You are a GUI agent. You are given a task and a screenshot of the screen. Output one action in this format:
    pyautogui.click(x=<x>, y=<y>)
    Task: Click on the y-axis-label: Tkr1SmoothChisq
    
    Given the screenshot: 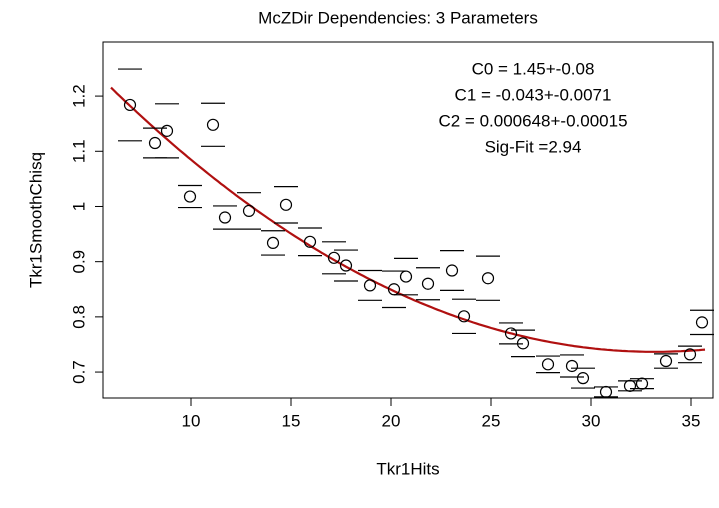 What is the action you would take?
    pyautogui.click(x=35, y=220)
    